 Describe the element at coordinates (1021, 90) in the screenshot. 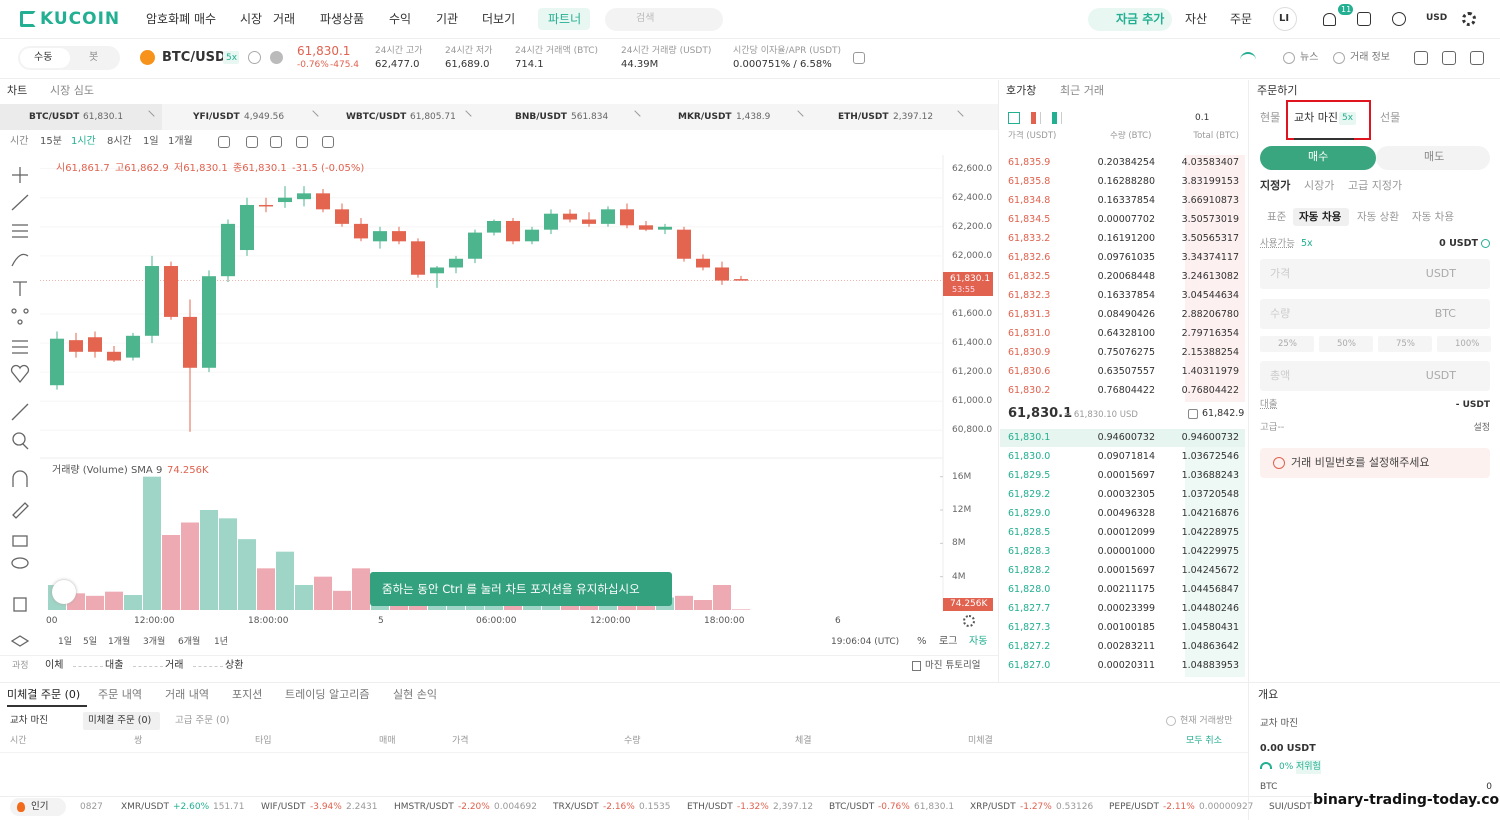

I see `panel-tab: 호가창` at that location.